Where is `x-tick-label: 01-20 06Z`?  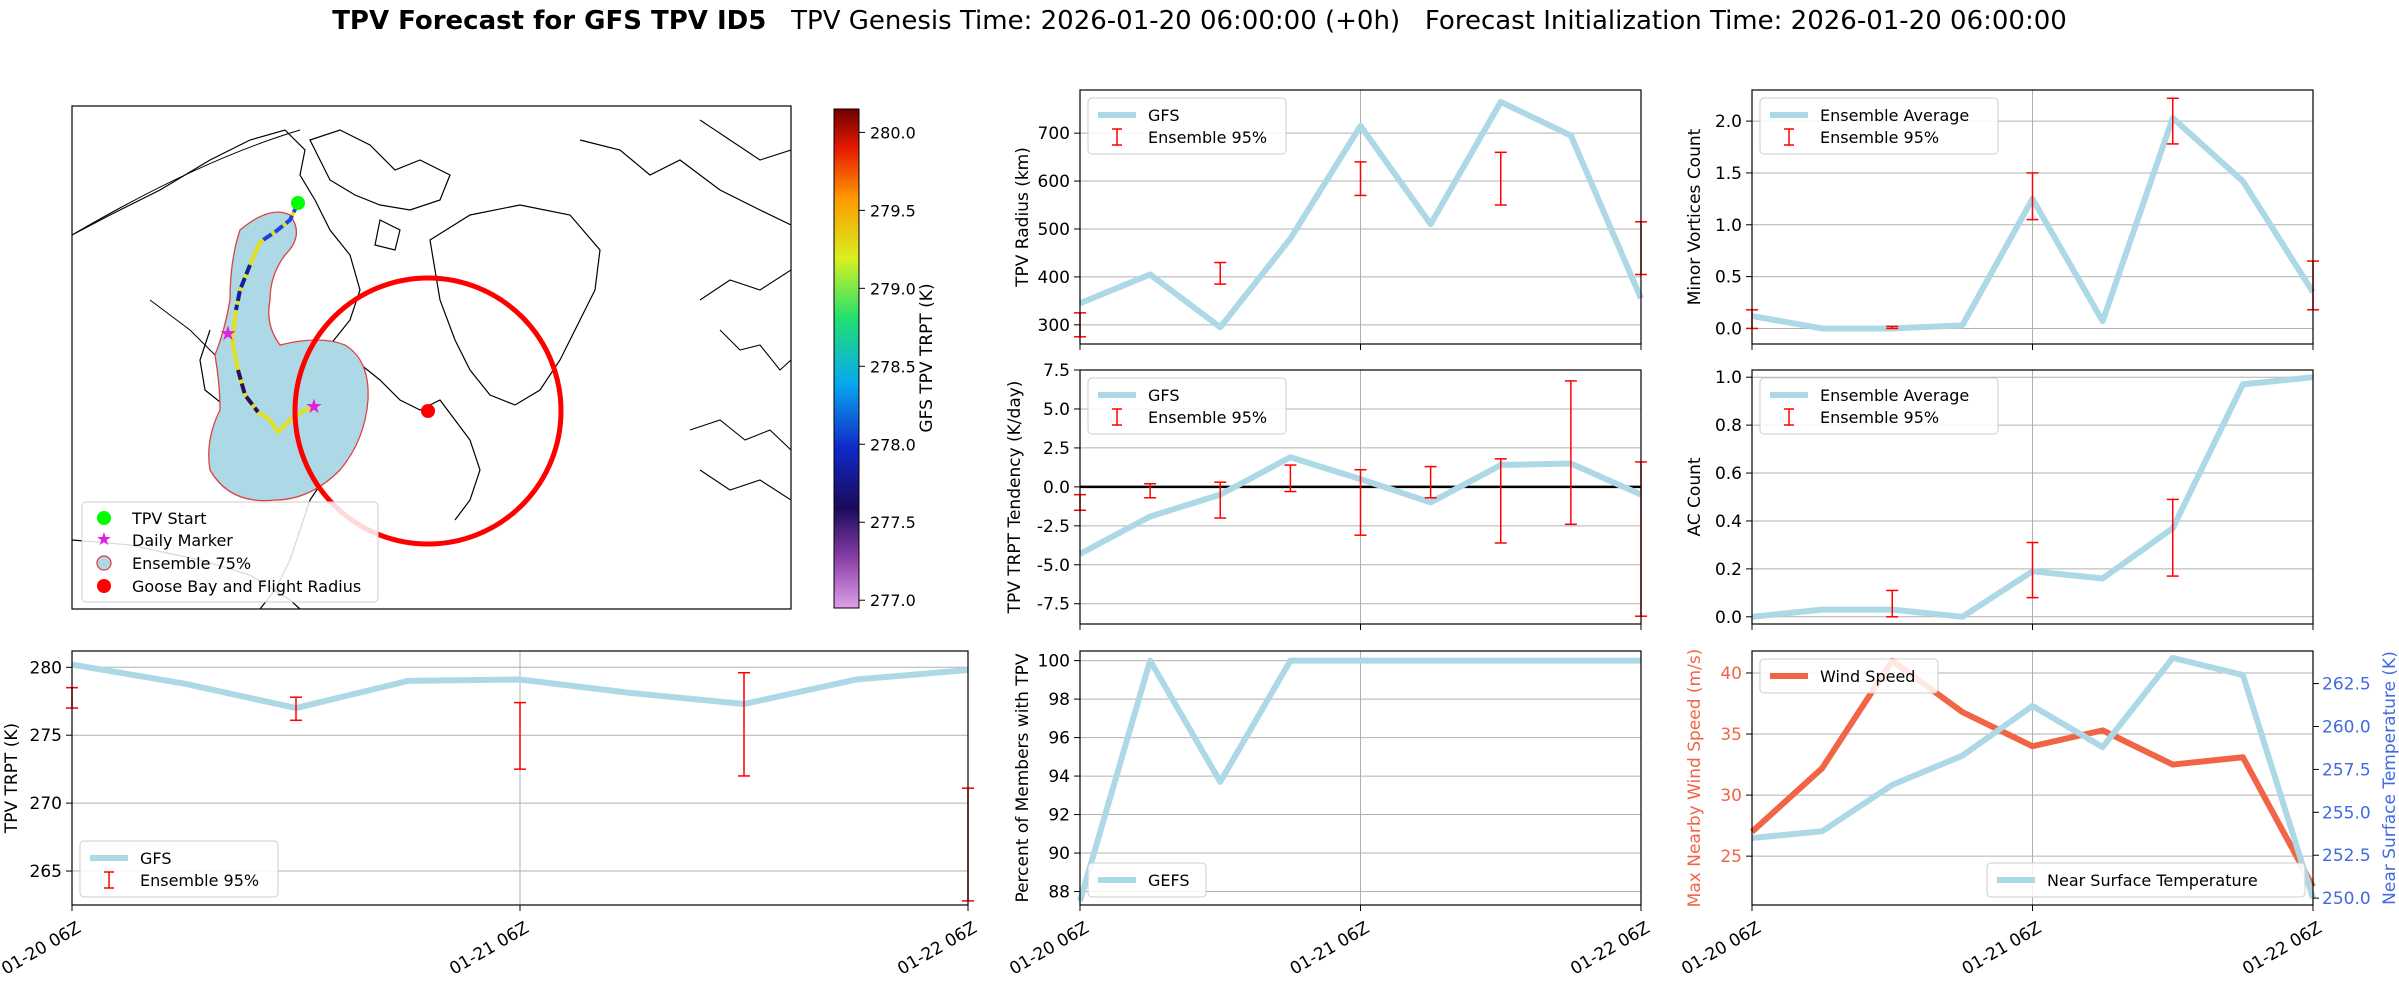
x-tick-label: 01-20 06Z is located at coordinates (1721, 948).